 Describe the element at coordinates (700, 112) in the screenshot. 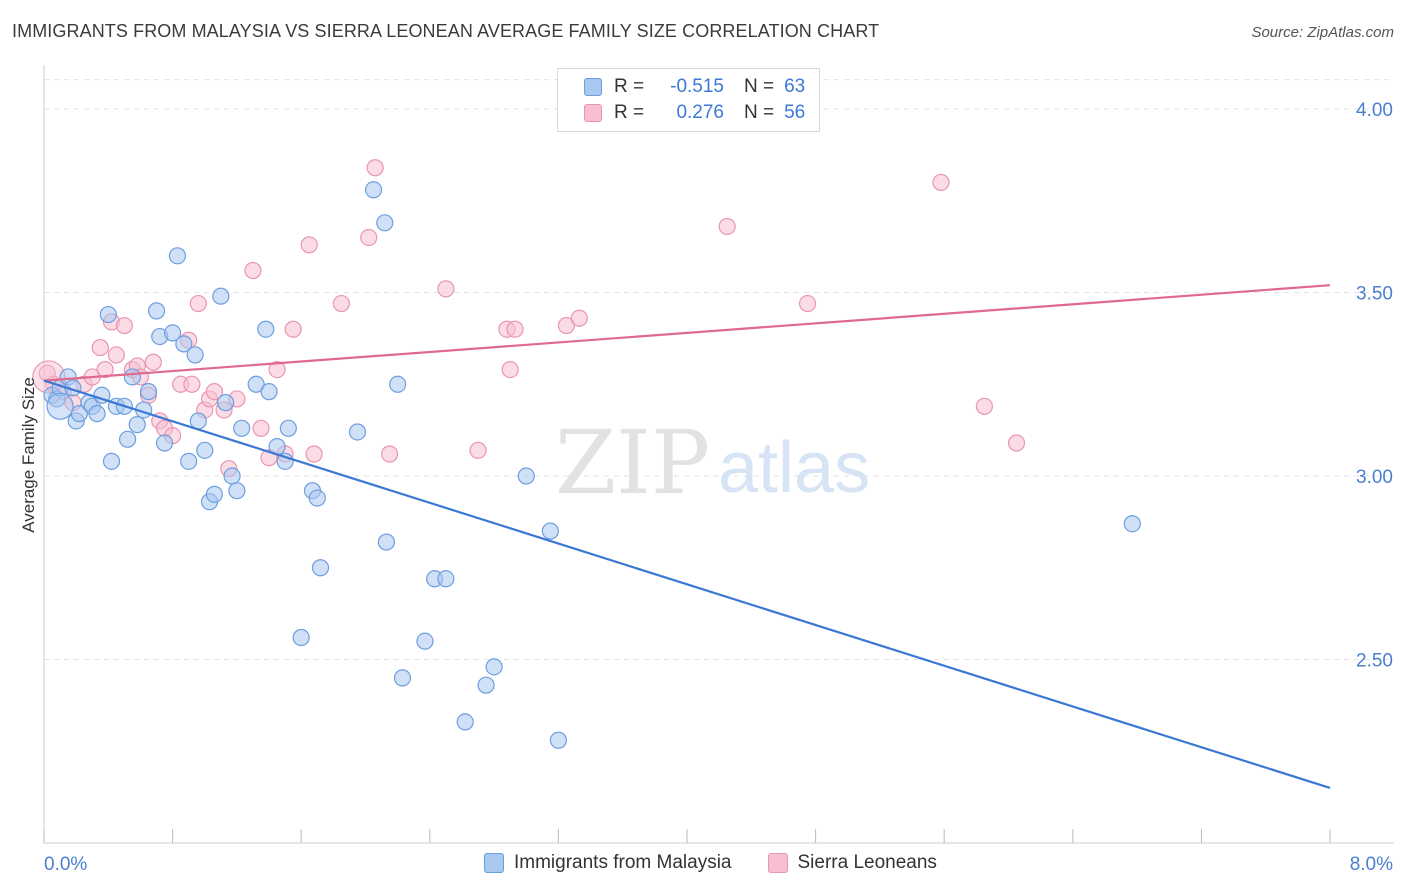

I see `legend-r-value: 0.276` at that location.